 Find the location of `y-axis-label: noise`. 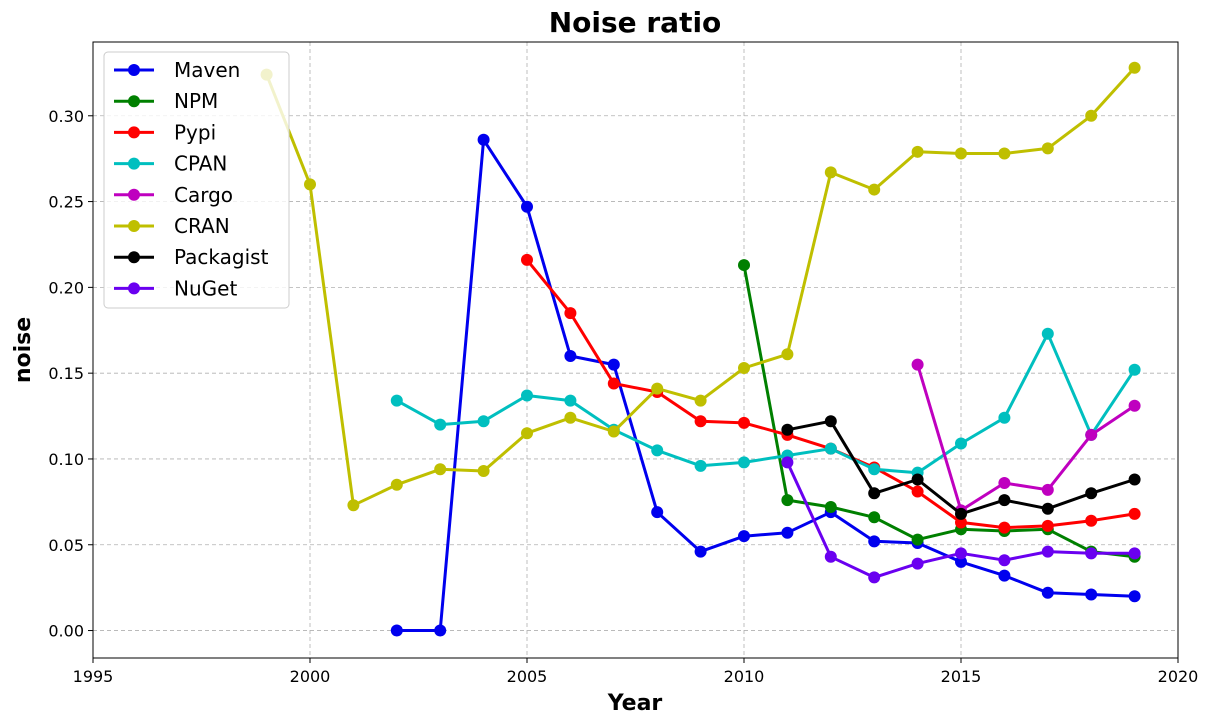

y-axis-label: noise is located at coordinates (23, 350).